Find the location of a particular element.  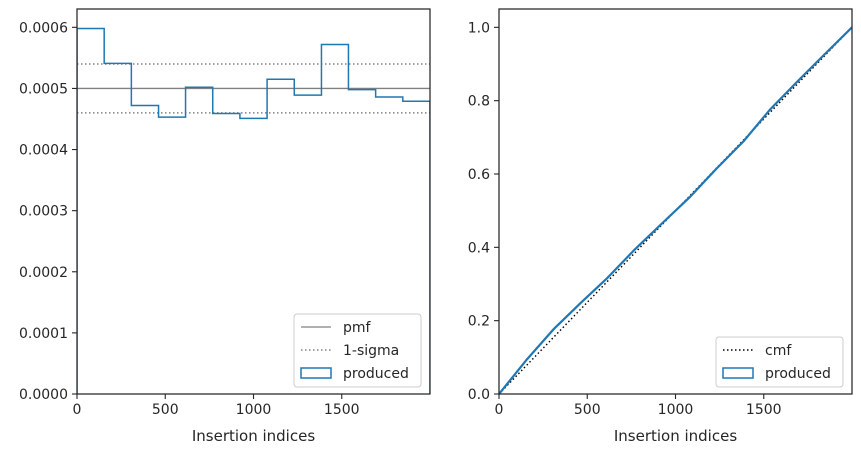

y-tick-label: 0.0000 is located at coordinates (43, 395).